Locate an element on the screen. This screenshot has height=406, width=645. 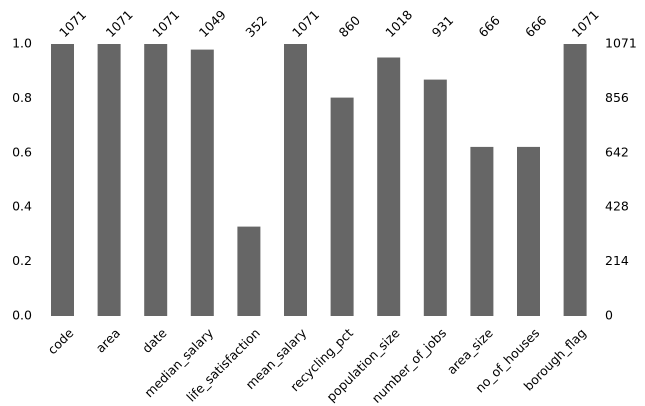
right-tick-label: 1071 is located at coordinates (621, 43).